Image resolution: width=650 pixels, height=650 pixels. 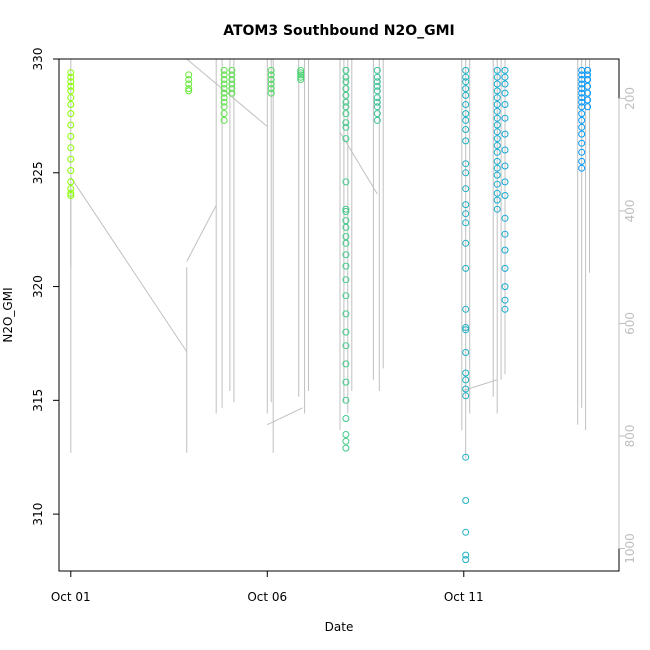 What do you see at coordinates (339, 627) in the screenshot?
I see `x-axis-label: Date` at bounding box center [339, 627].